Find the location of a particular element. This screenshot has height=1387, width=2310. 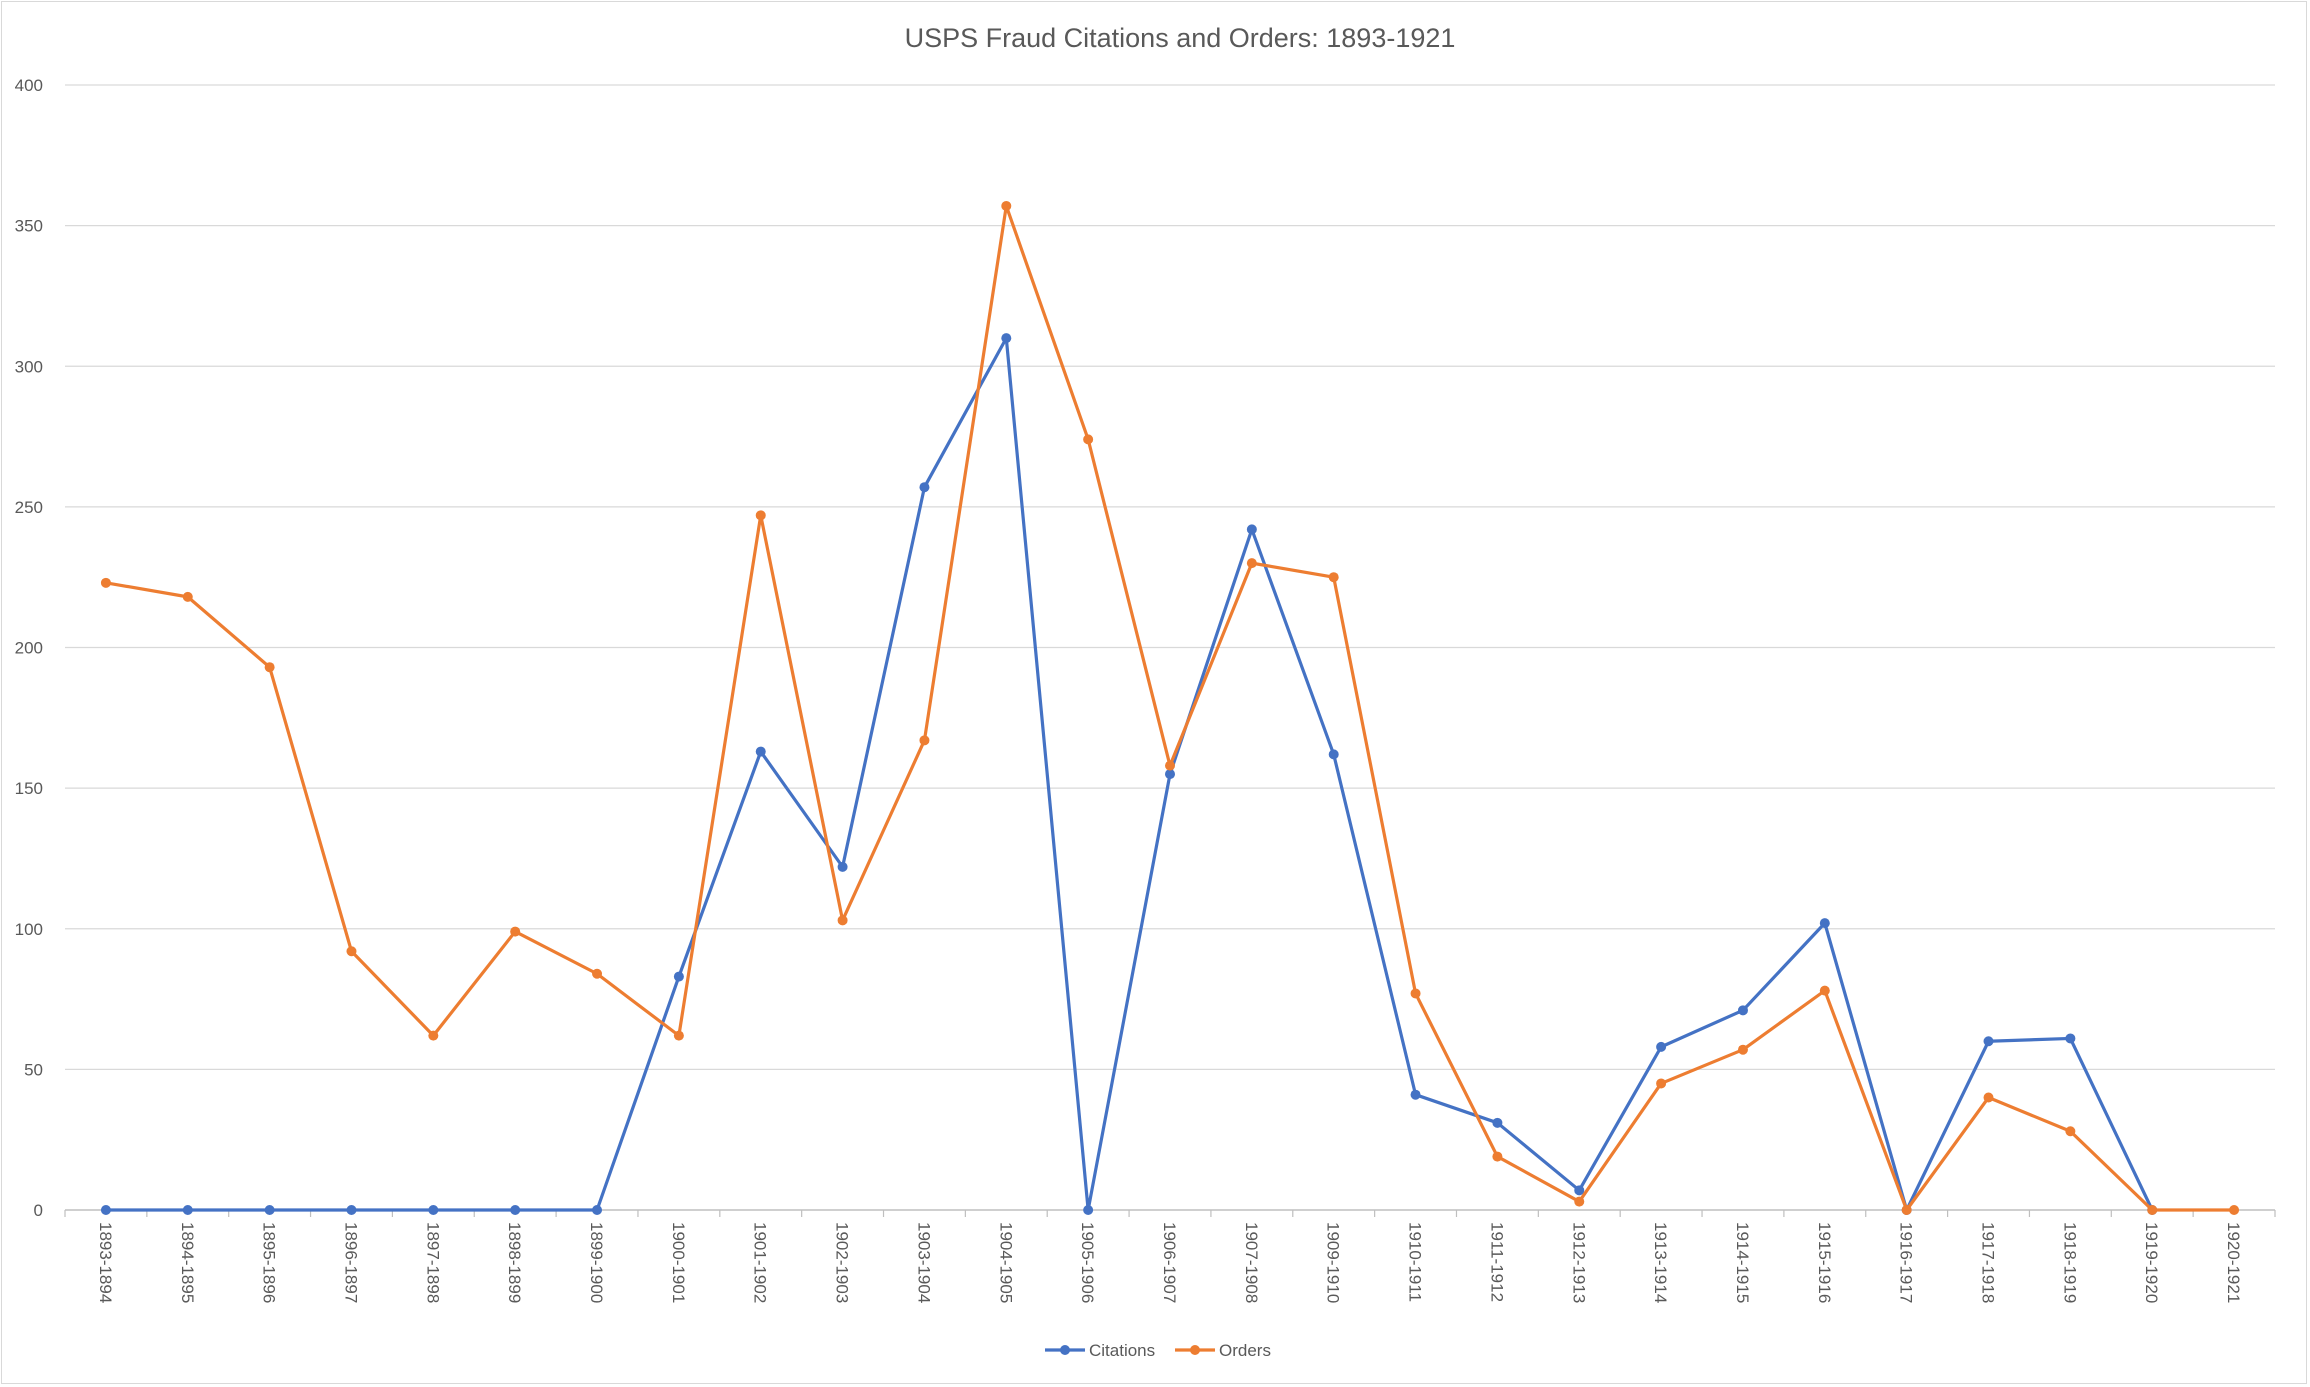

legend: Citations Orders is located at coordinates (1158, 1350).